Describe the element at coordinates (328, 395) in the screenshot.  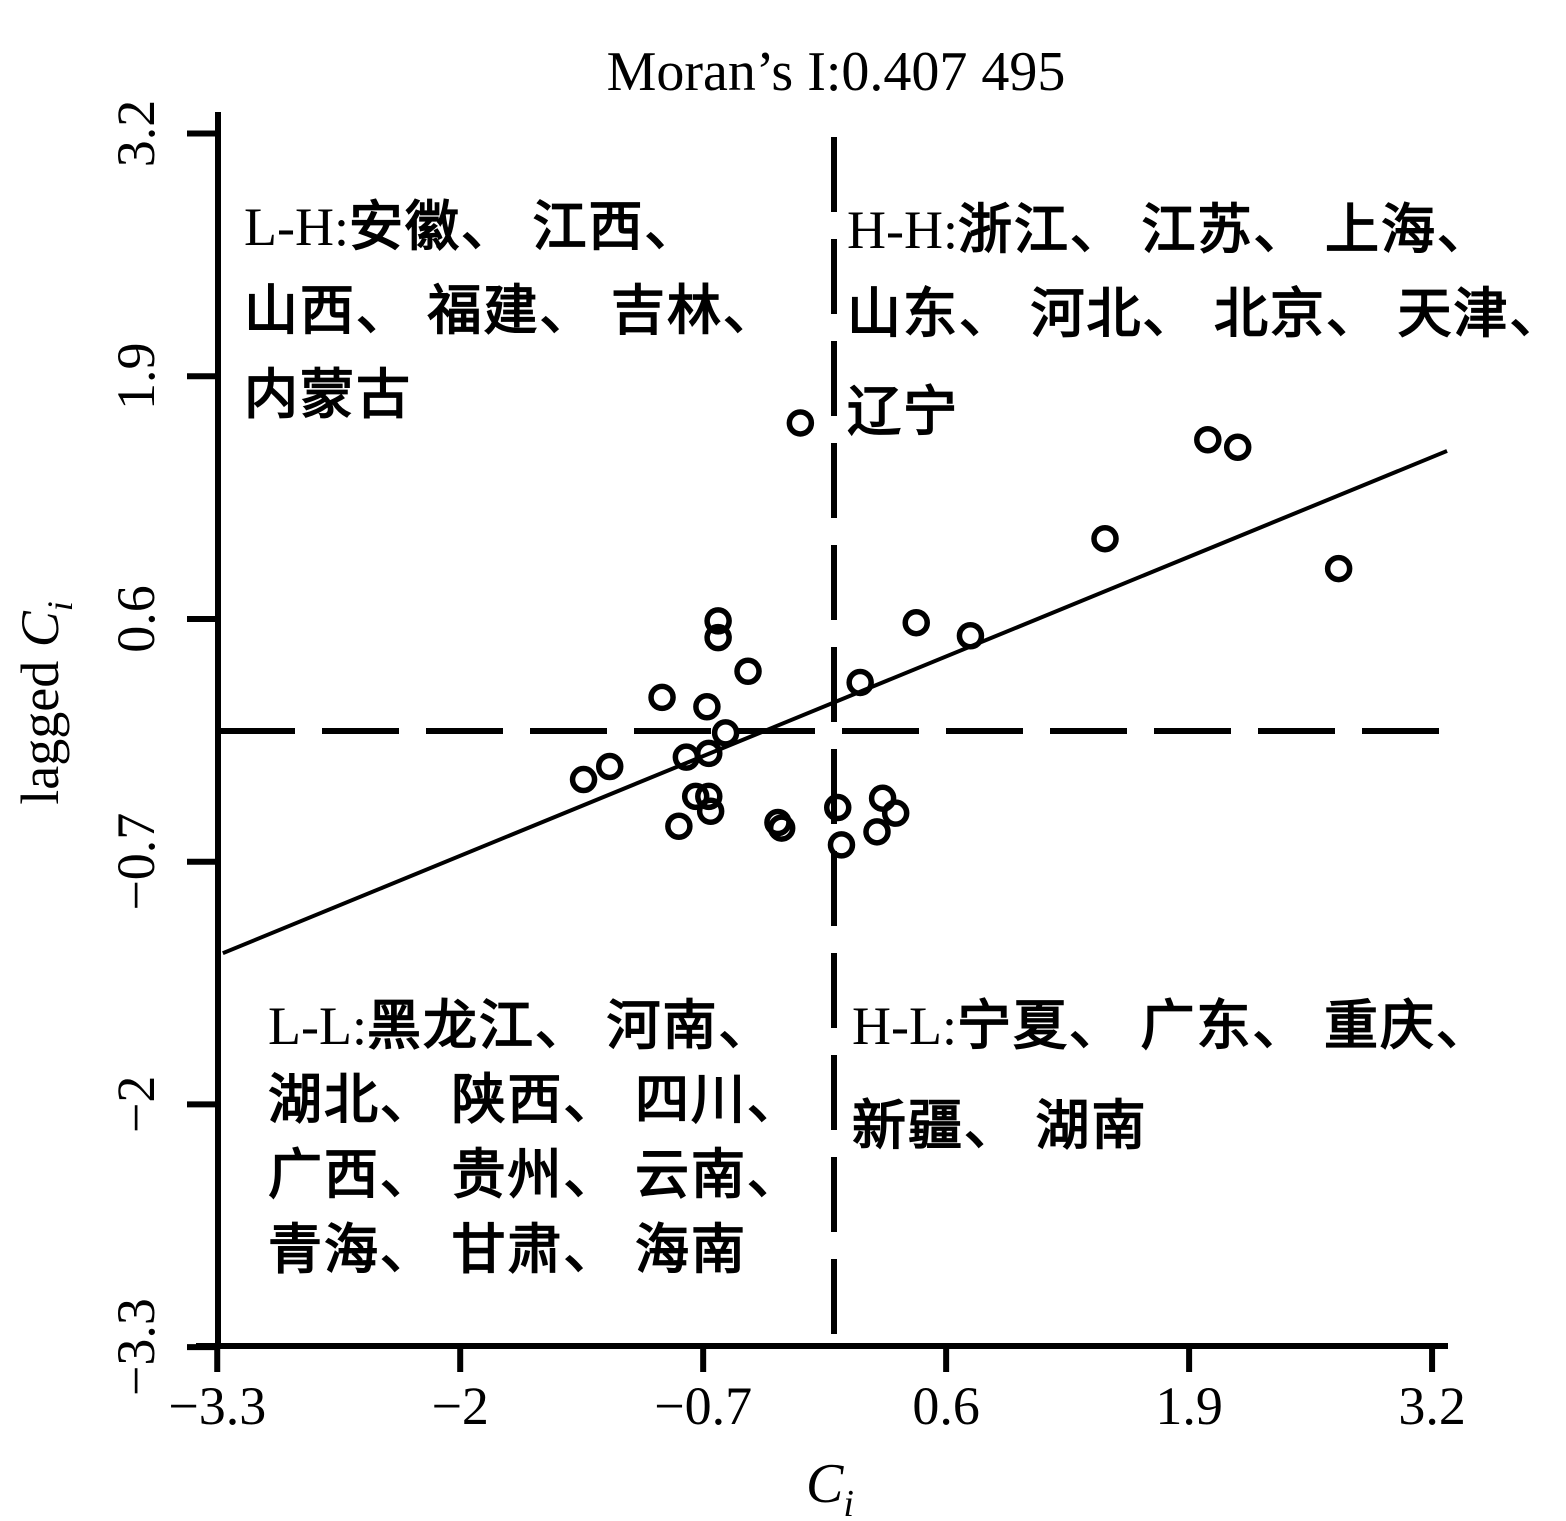
I see `quadrant-label-line: 内蒙古` at that location.